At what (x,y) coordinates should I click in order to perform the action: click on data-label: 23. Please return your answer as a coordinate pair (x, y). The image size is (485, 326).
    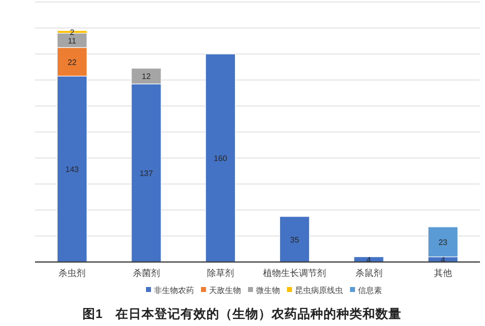
    Looking at the image, I should click on (443, 242).